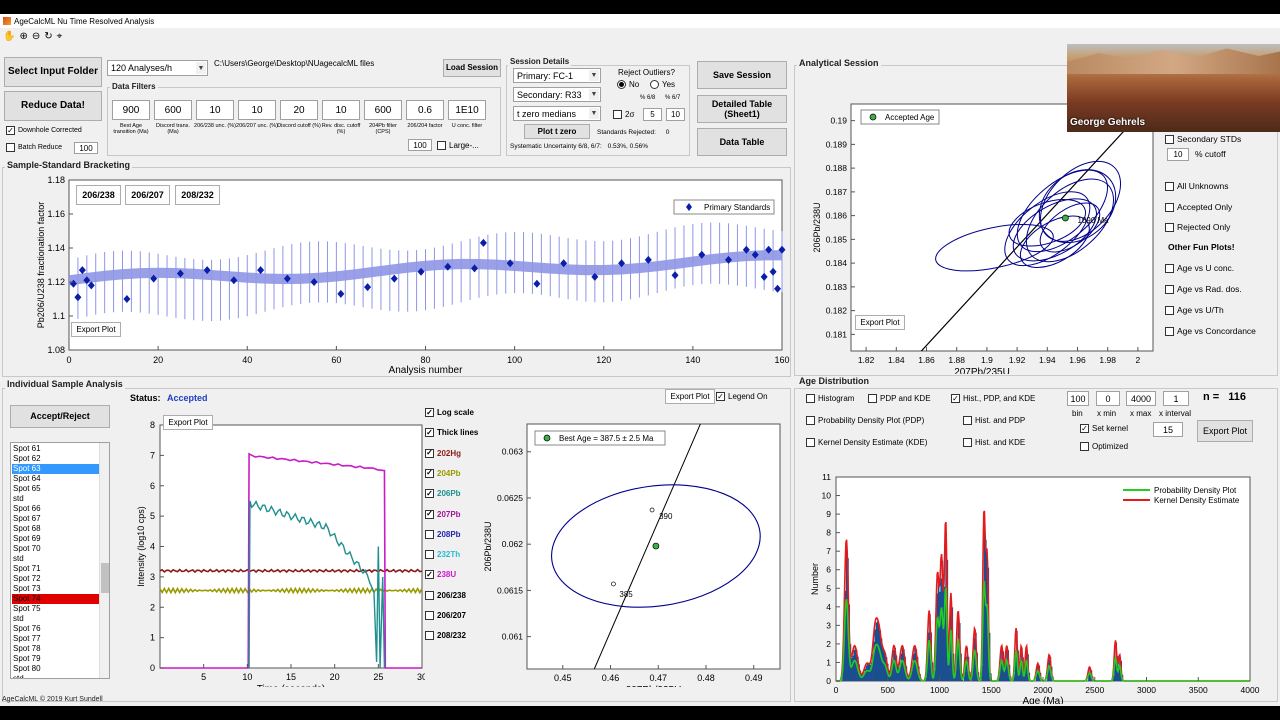  I want to click on zoom-in-icon: ⊕, so click(23, 36).